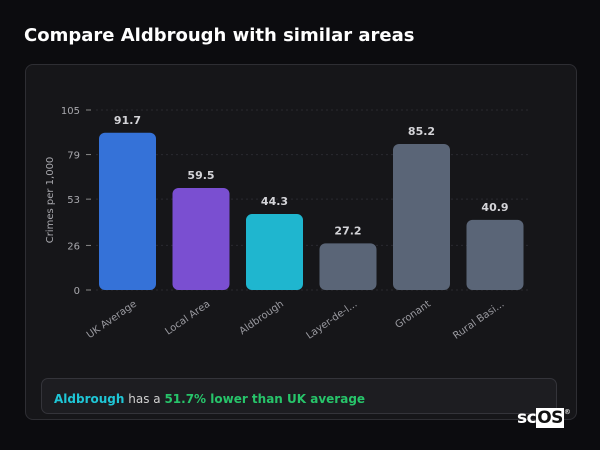 The width and height of the screenshot is (600, 450). What do you see at coordinates (200, 175) in the screenshot?
I see `data-label: 59.5` at bounding box center [200, 175].